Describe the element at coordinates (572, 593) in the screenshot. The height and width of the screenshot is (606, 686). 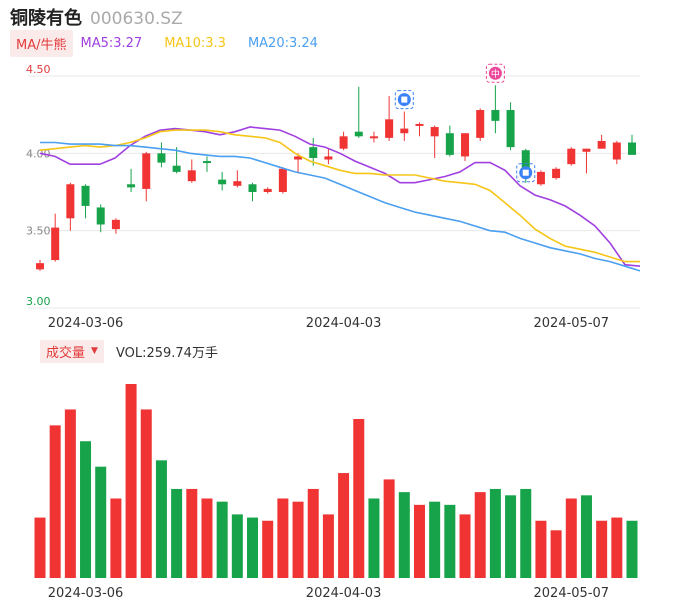
I see `volume-x-tick-label: 2024-05-07` at that location.